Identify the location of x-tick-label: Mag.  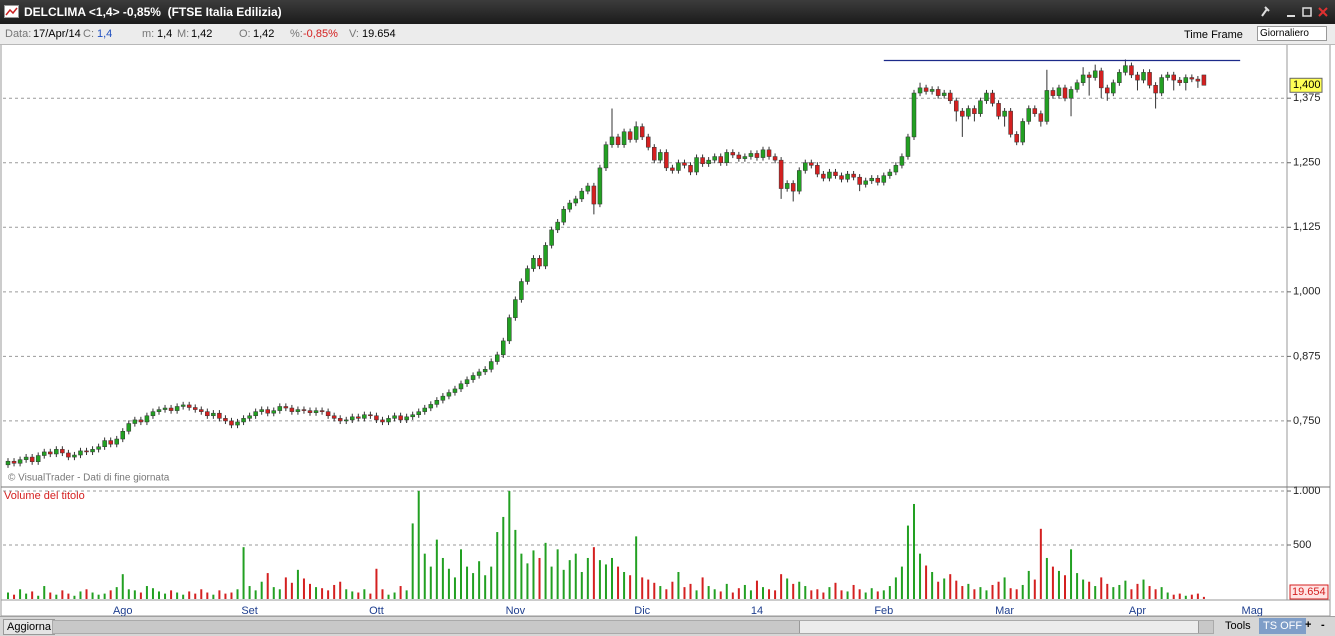
(1252, 611).